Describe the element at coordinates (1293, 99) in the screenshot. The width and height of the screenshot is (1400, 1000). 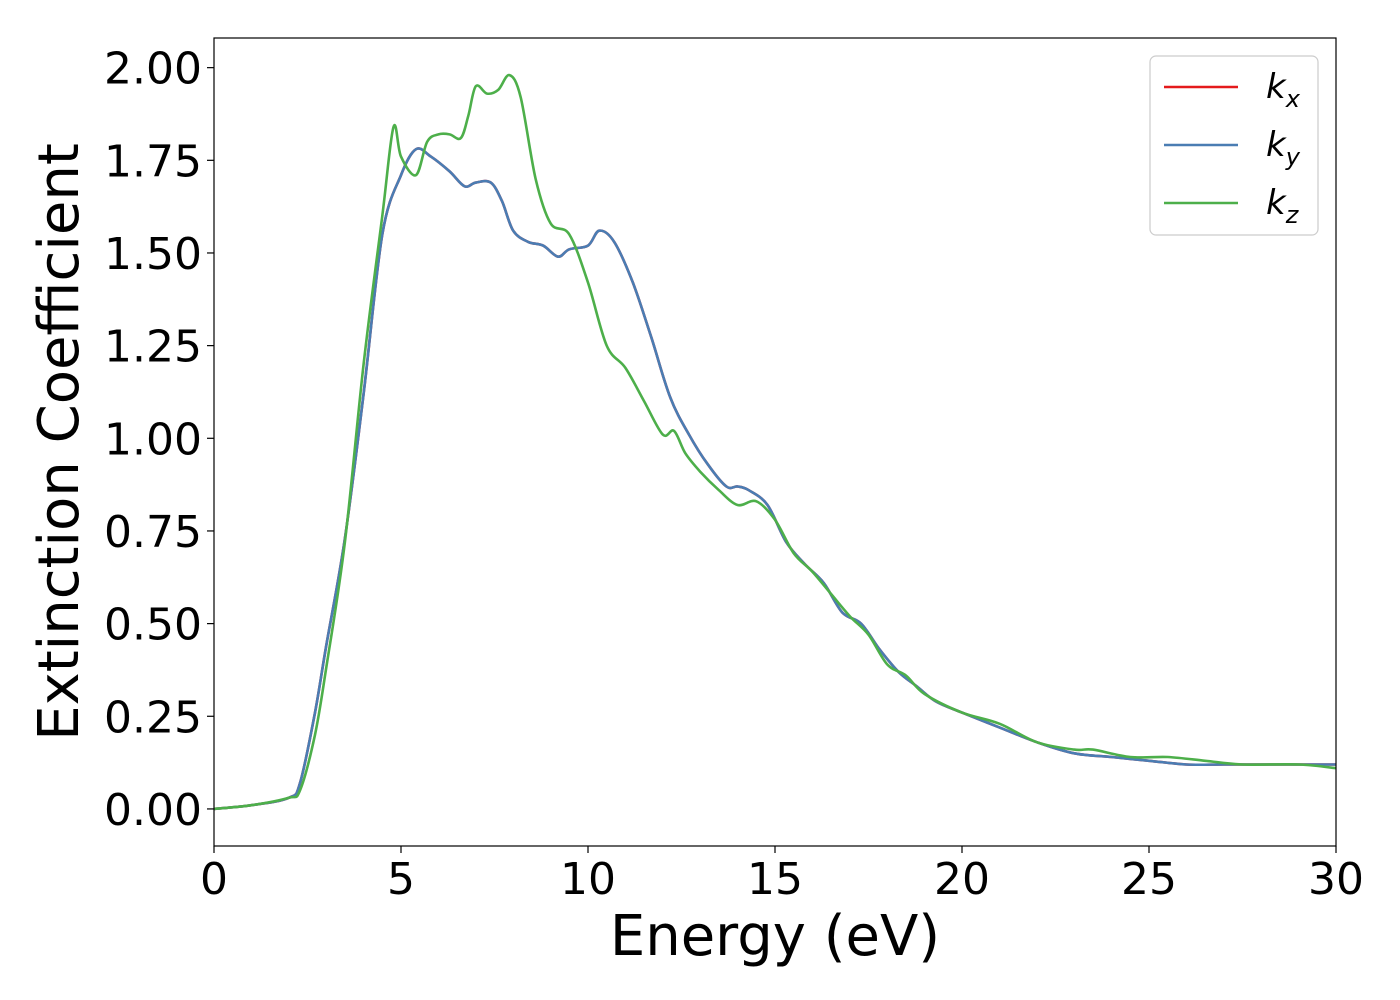
I see `legend-label-subscript: x` at that location.